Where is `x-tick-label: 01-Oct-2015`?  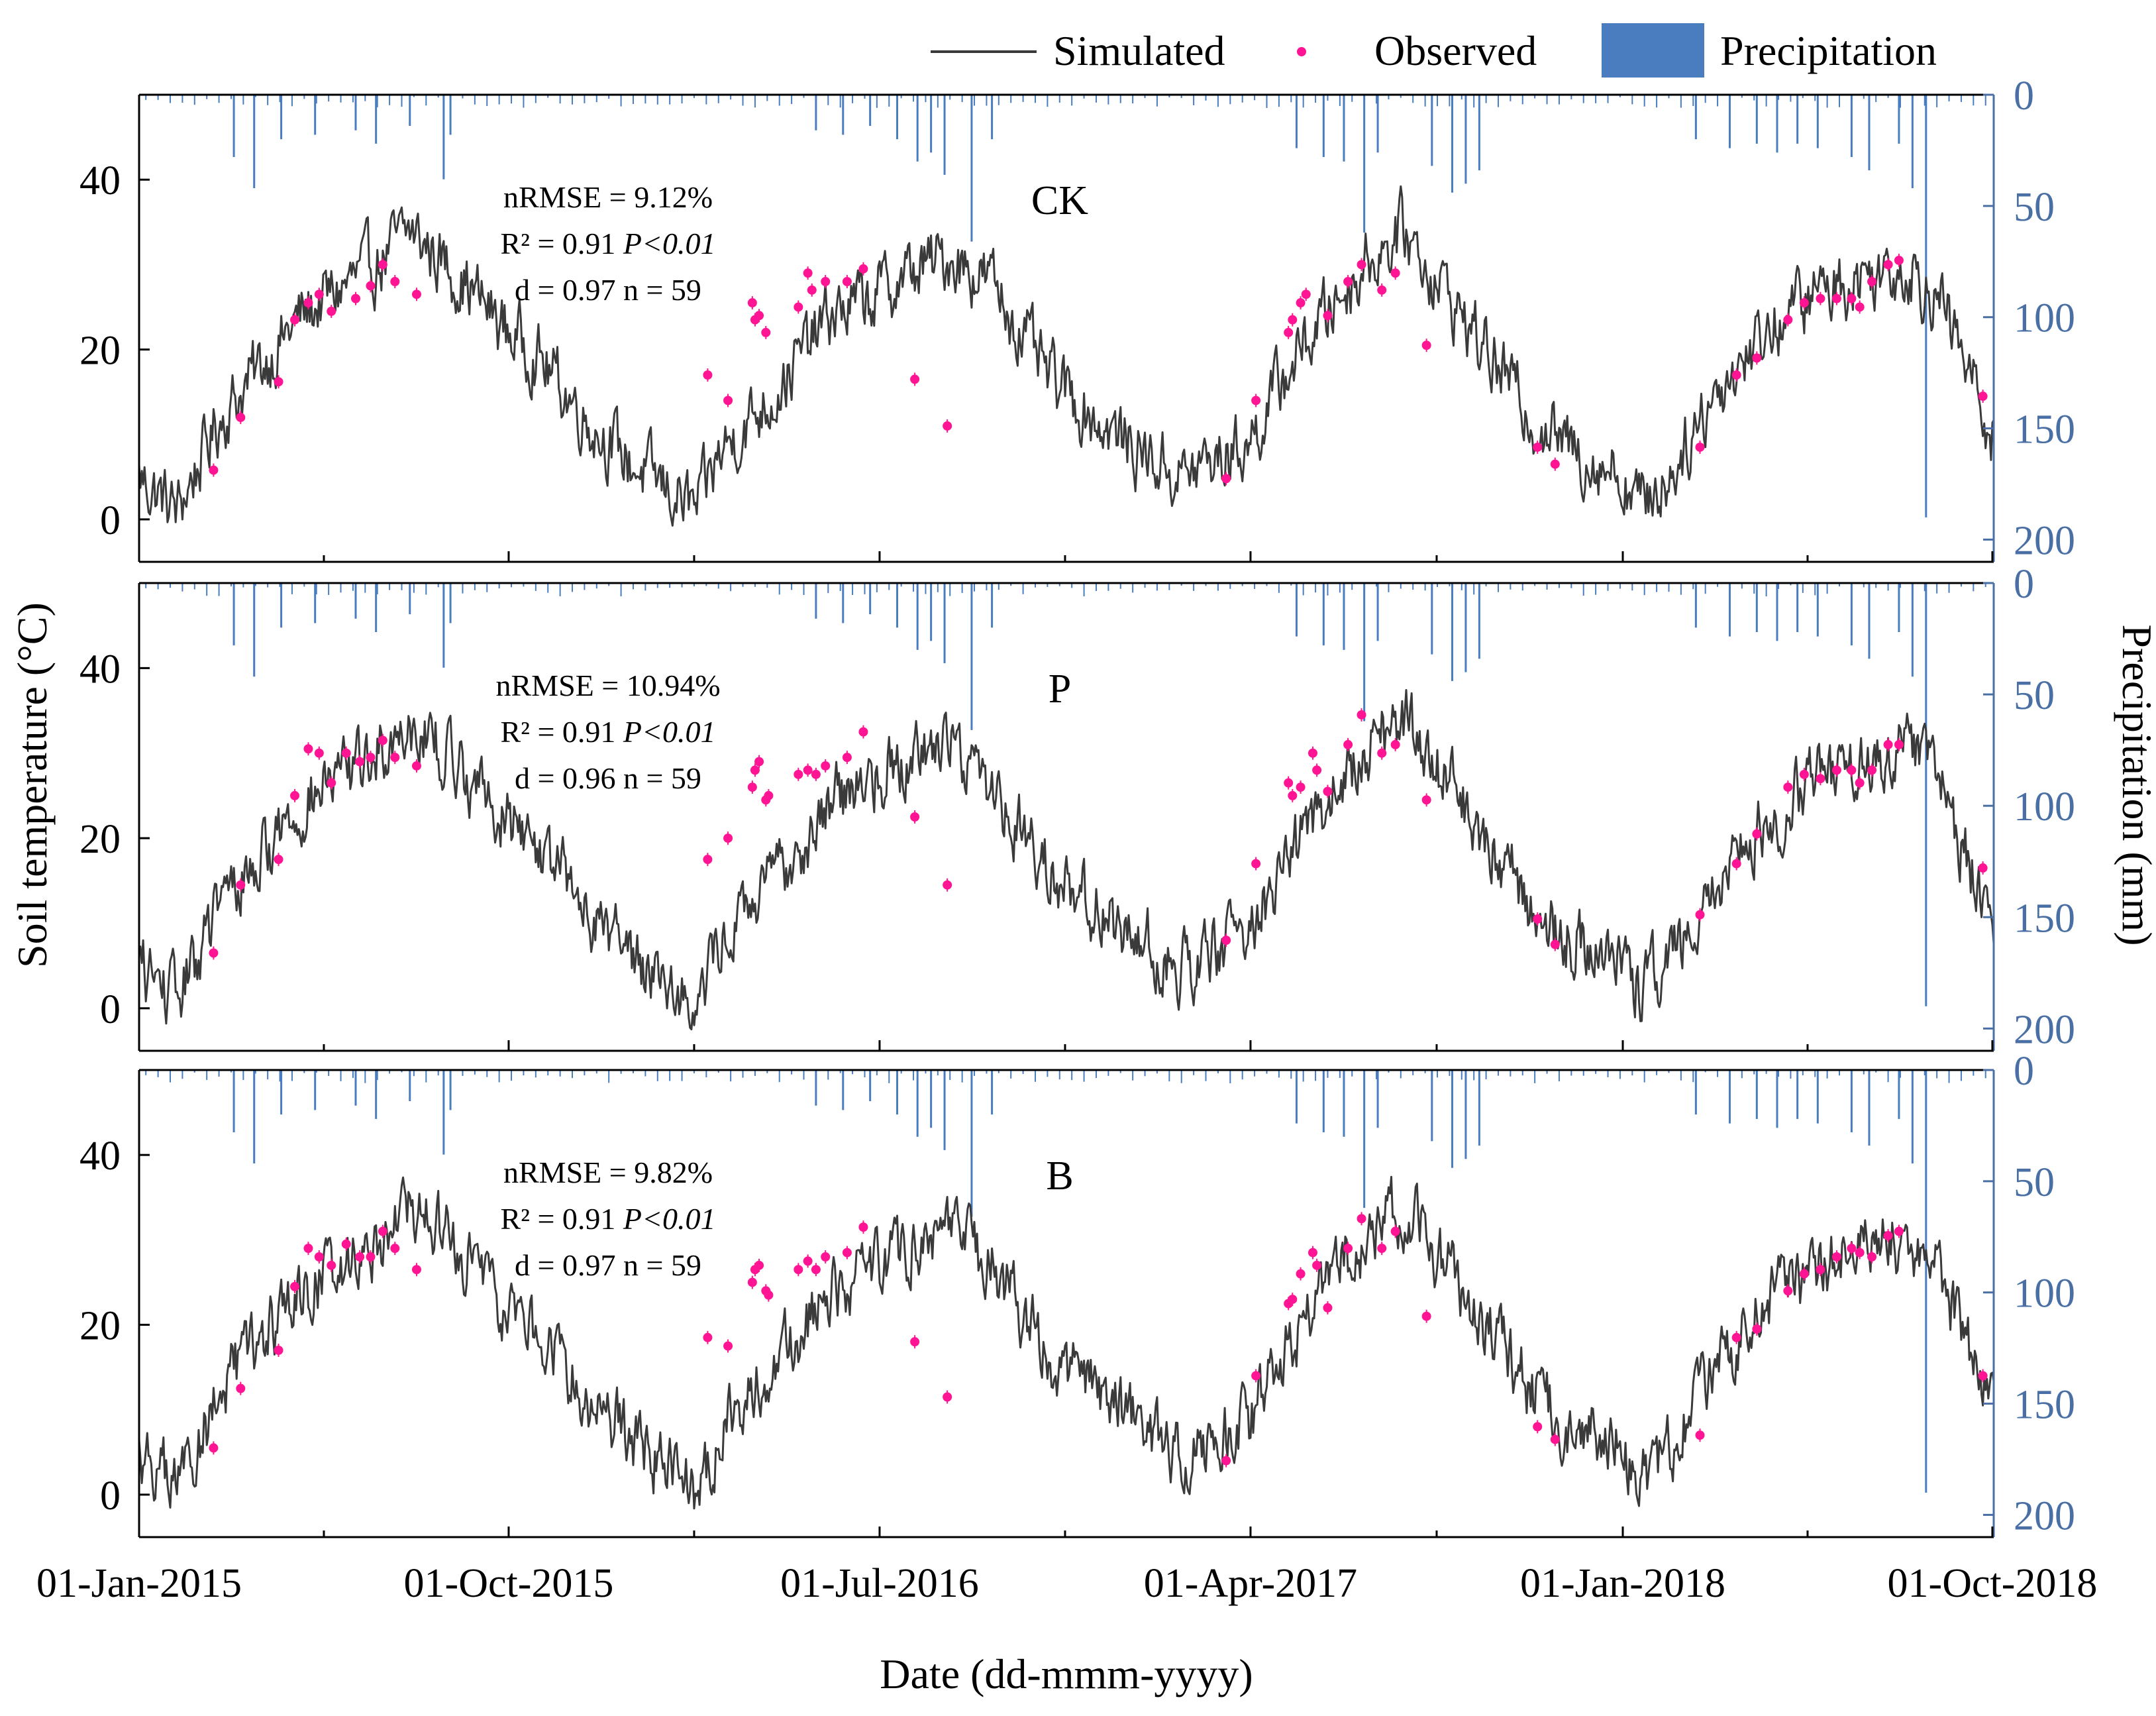
x-tick-label: 01-Oct-2015 is located at coordinates (509, 1583).